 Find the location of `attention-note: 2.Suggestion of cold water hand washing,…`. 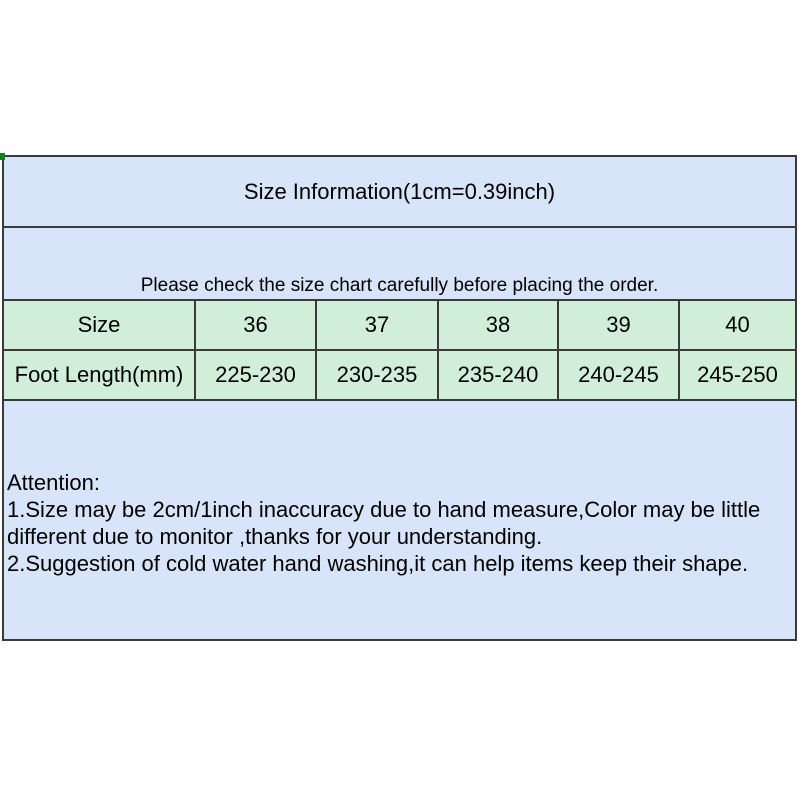

attention-note: 2.Suggestion of cold water hand washing,… is located at coordinates (378, 563).